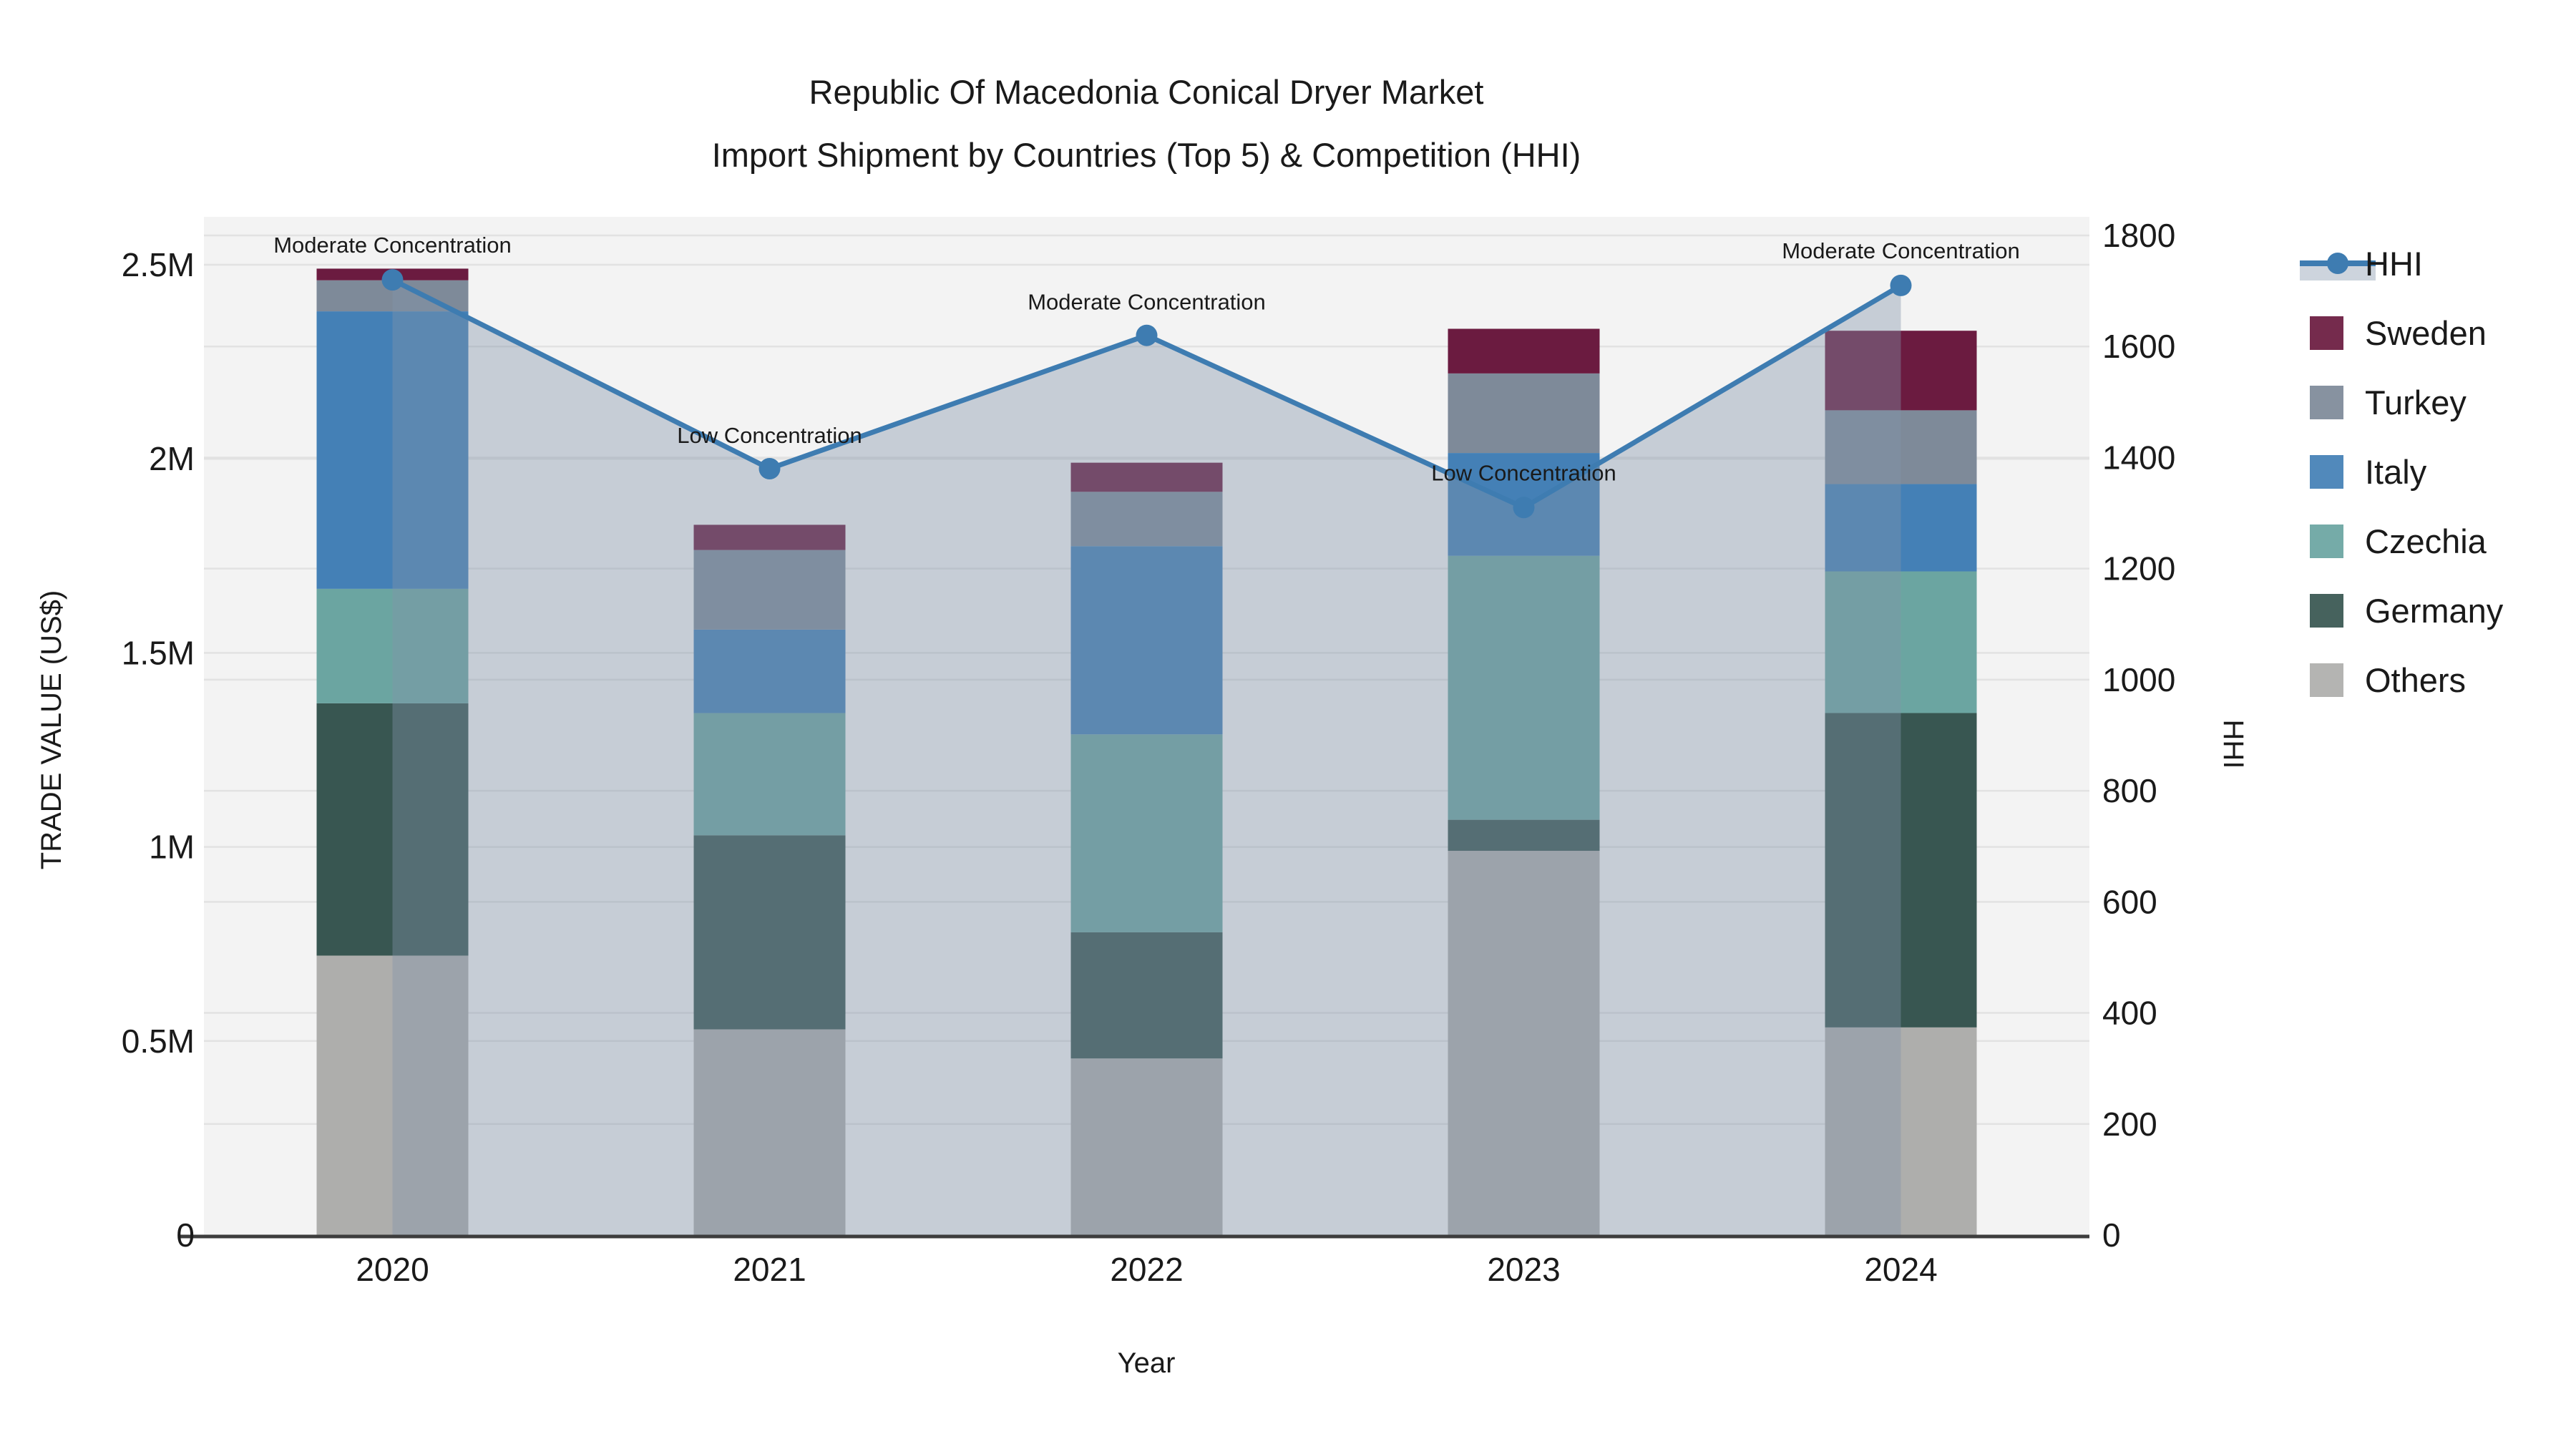 This screenshot has width=2576, height=1449. What do you see at coordinates (185, 1235) in the screenshot?
I see `left-tick-0: 0` at bounding box center [185, 1235].